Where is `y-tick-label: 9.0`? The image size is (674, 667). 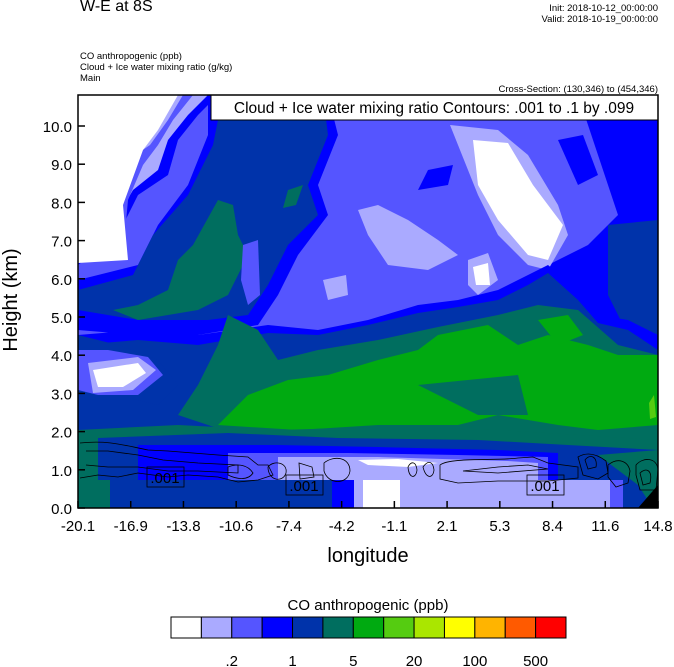 y-tick-label: 9.0 is located at coordinates (61, 165).